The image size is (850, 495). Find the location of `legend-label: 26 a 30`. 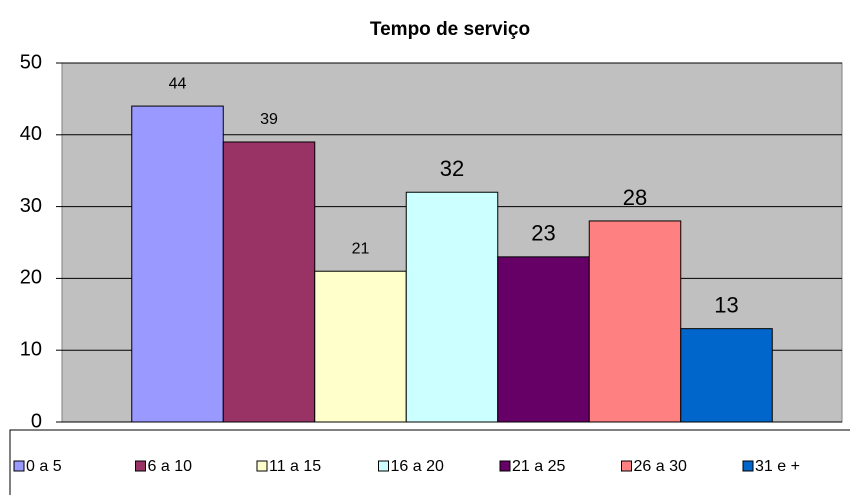

legend-label: 26 a 30 is located at coordinates (660, 466).